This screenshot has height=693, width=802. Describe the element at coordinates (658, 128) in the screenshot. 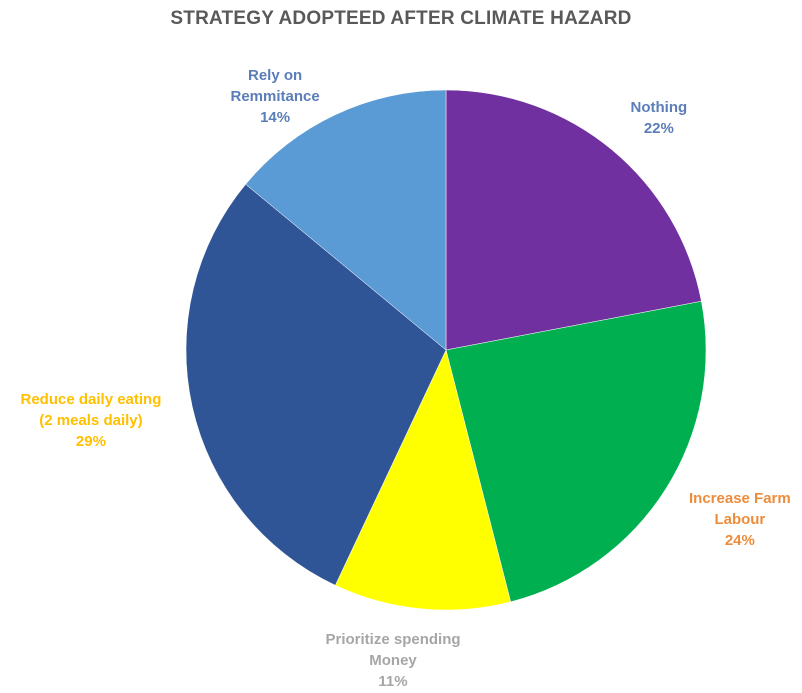

I see `slice-percent: 22%` at that location.